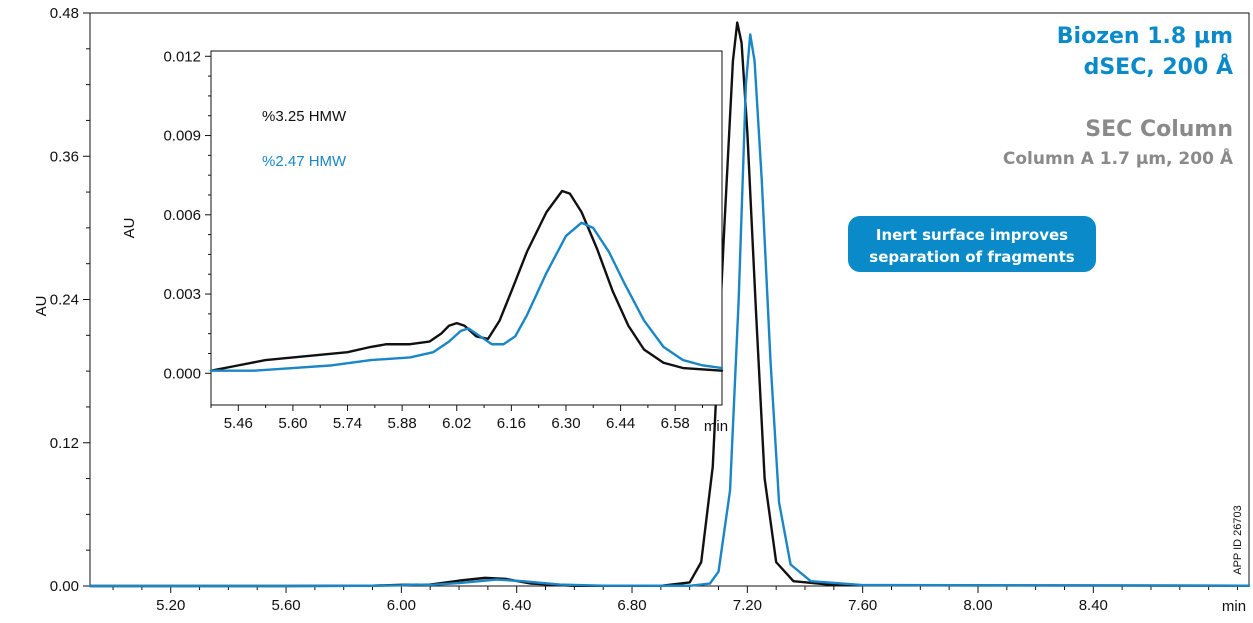  Describe the element at coordinates (238, 423) in the screenshot. I see `inset-x-tick-label: 5.46` at that location.